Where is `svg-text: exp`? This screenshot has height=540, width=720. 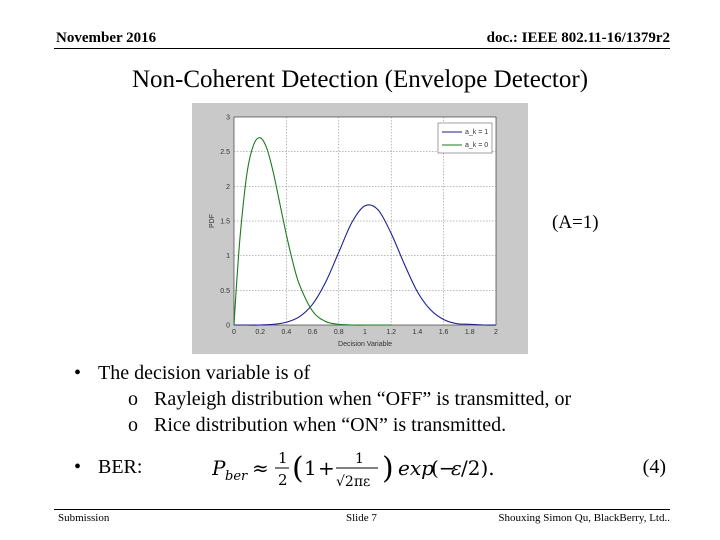
svg-text: exp is located at coordinates (416, 468).